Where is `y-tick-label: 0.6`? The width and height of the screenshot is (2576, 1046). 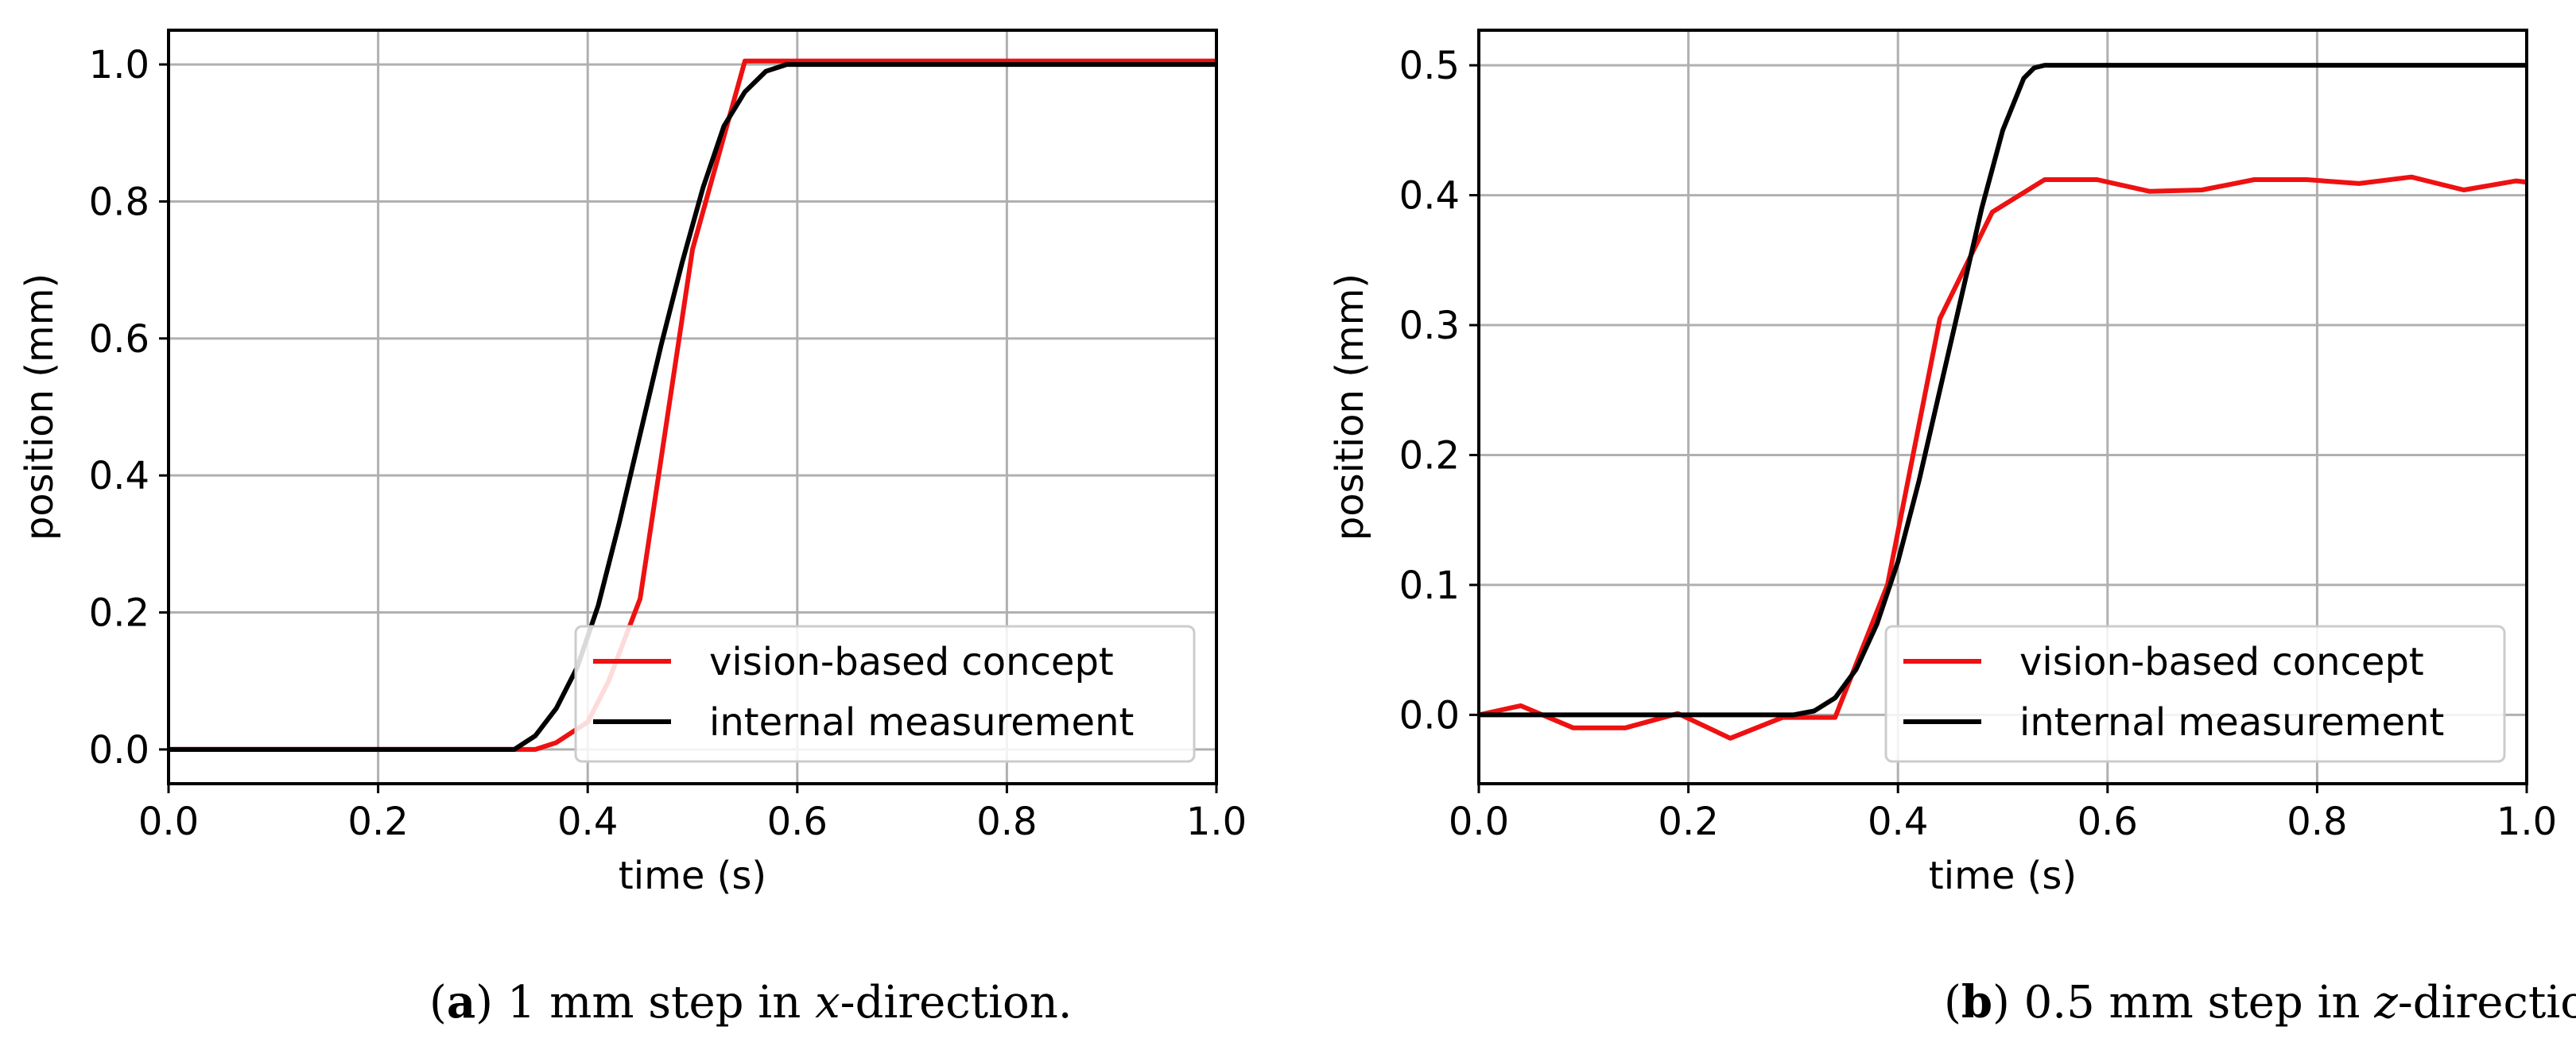 y-tick-label: 0.6 is located at coordinates (119, 339).